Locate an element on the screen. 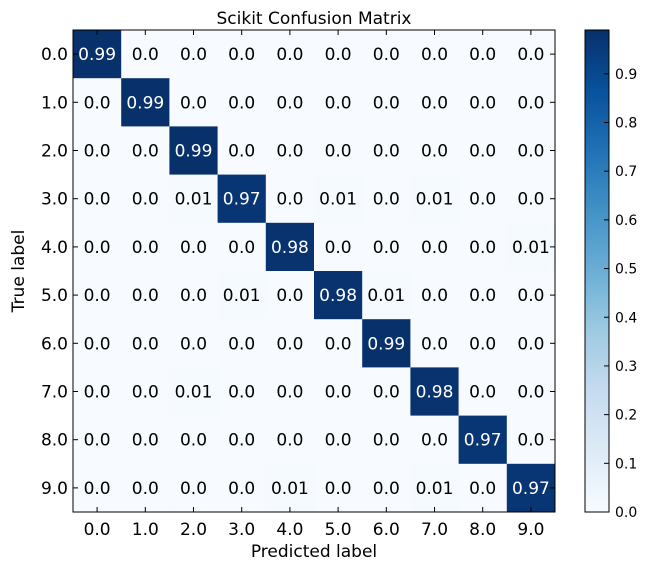  colorbar-tick-label: 0.6 is located at coordinates (626, 221).